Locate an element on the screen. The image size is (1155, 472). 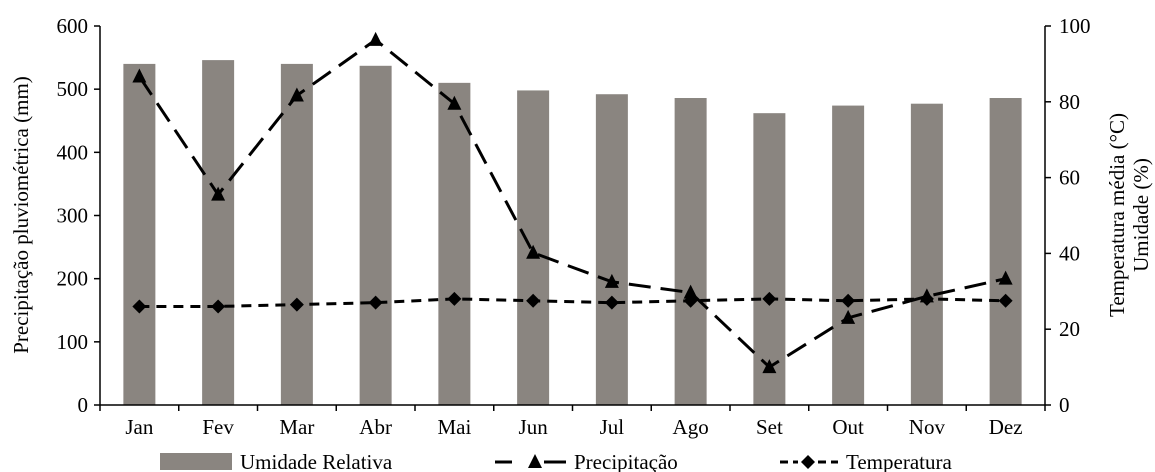
y2-tick-label: 80 is located at coordinates (1069, 102).